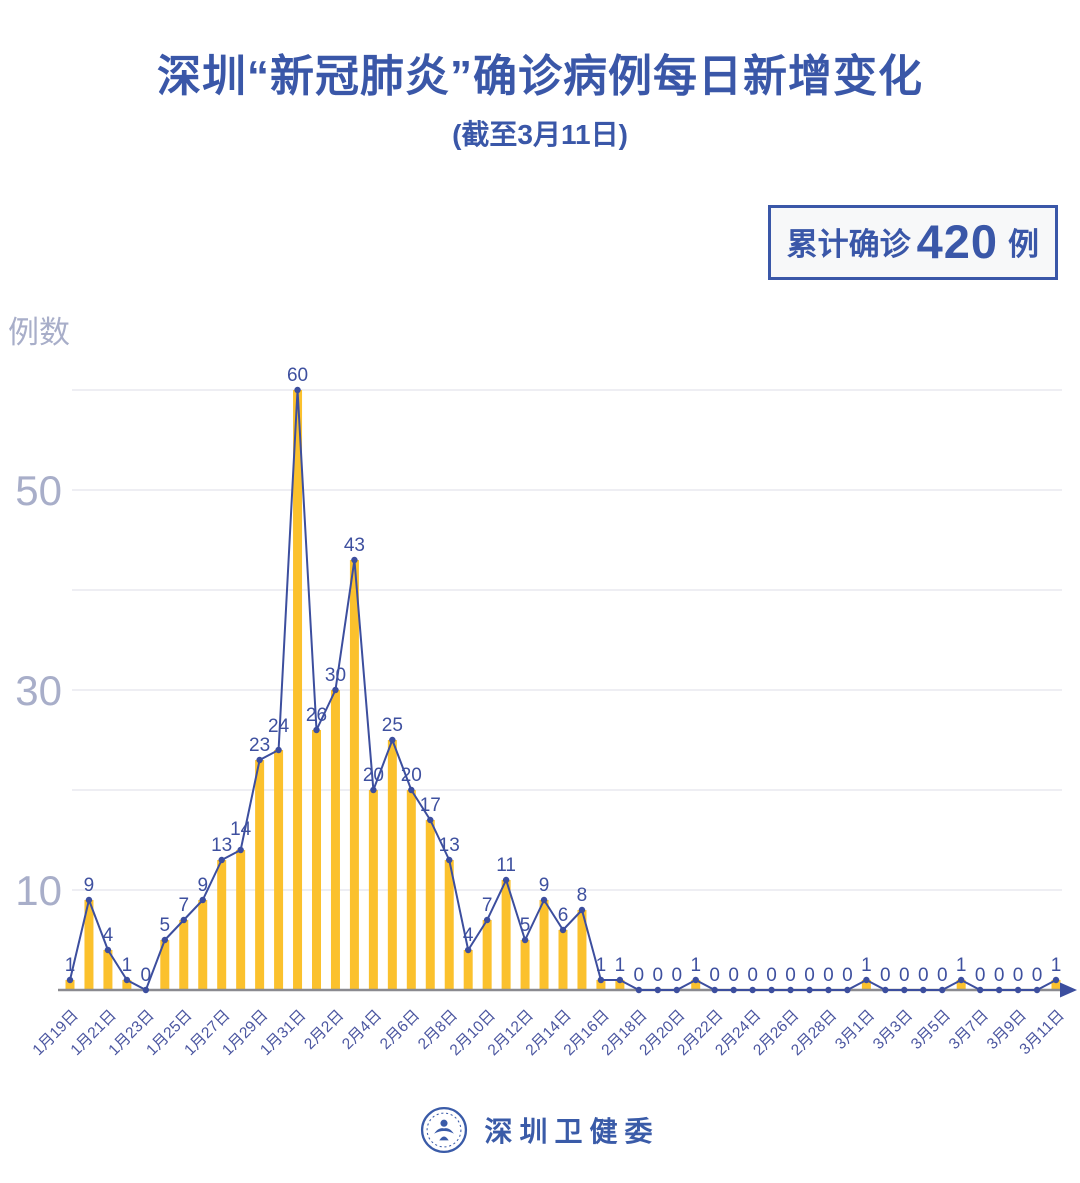  I want to click on svg-text: 8, so click(582, 895).